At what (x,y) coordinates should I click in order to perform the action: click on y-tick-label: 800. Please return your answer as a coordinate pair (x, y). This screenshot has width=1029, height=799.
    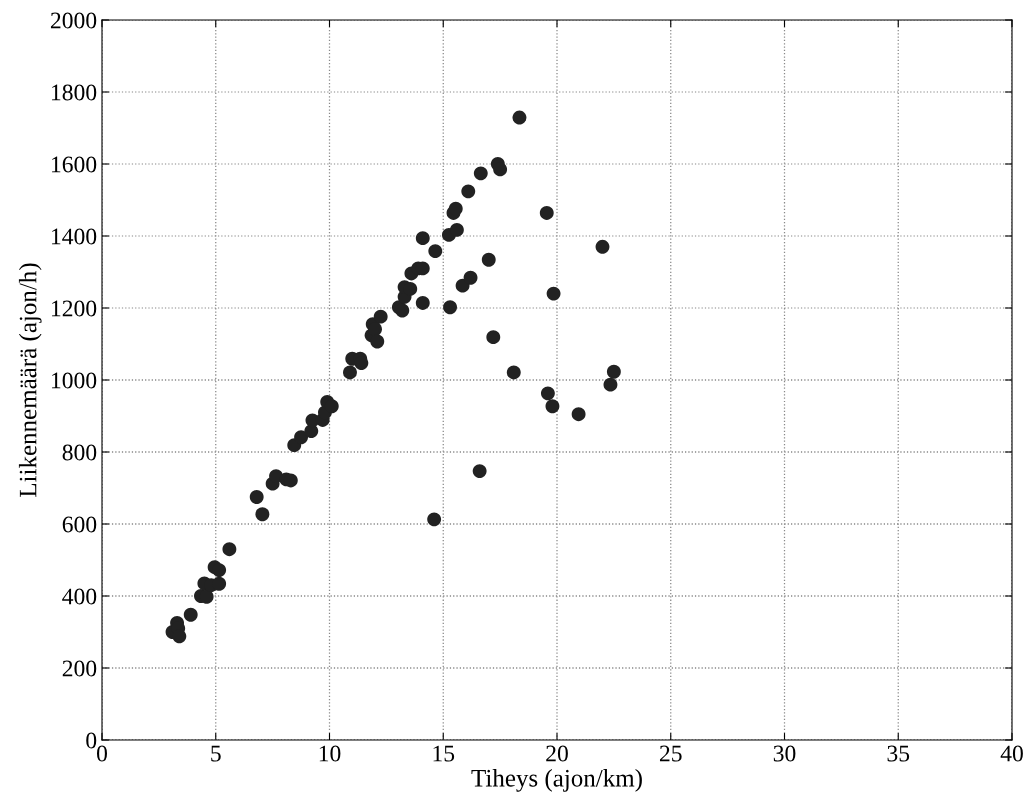
    Looking at the image, I should click on (79, 452).